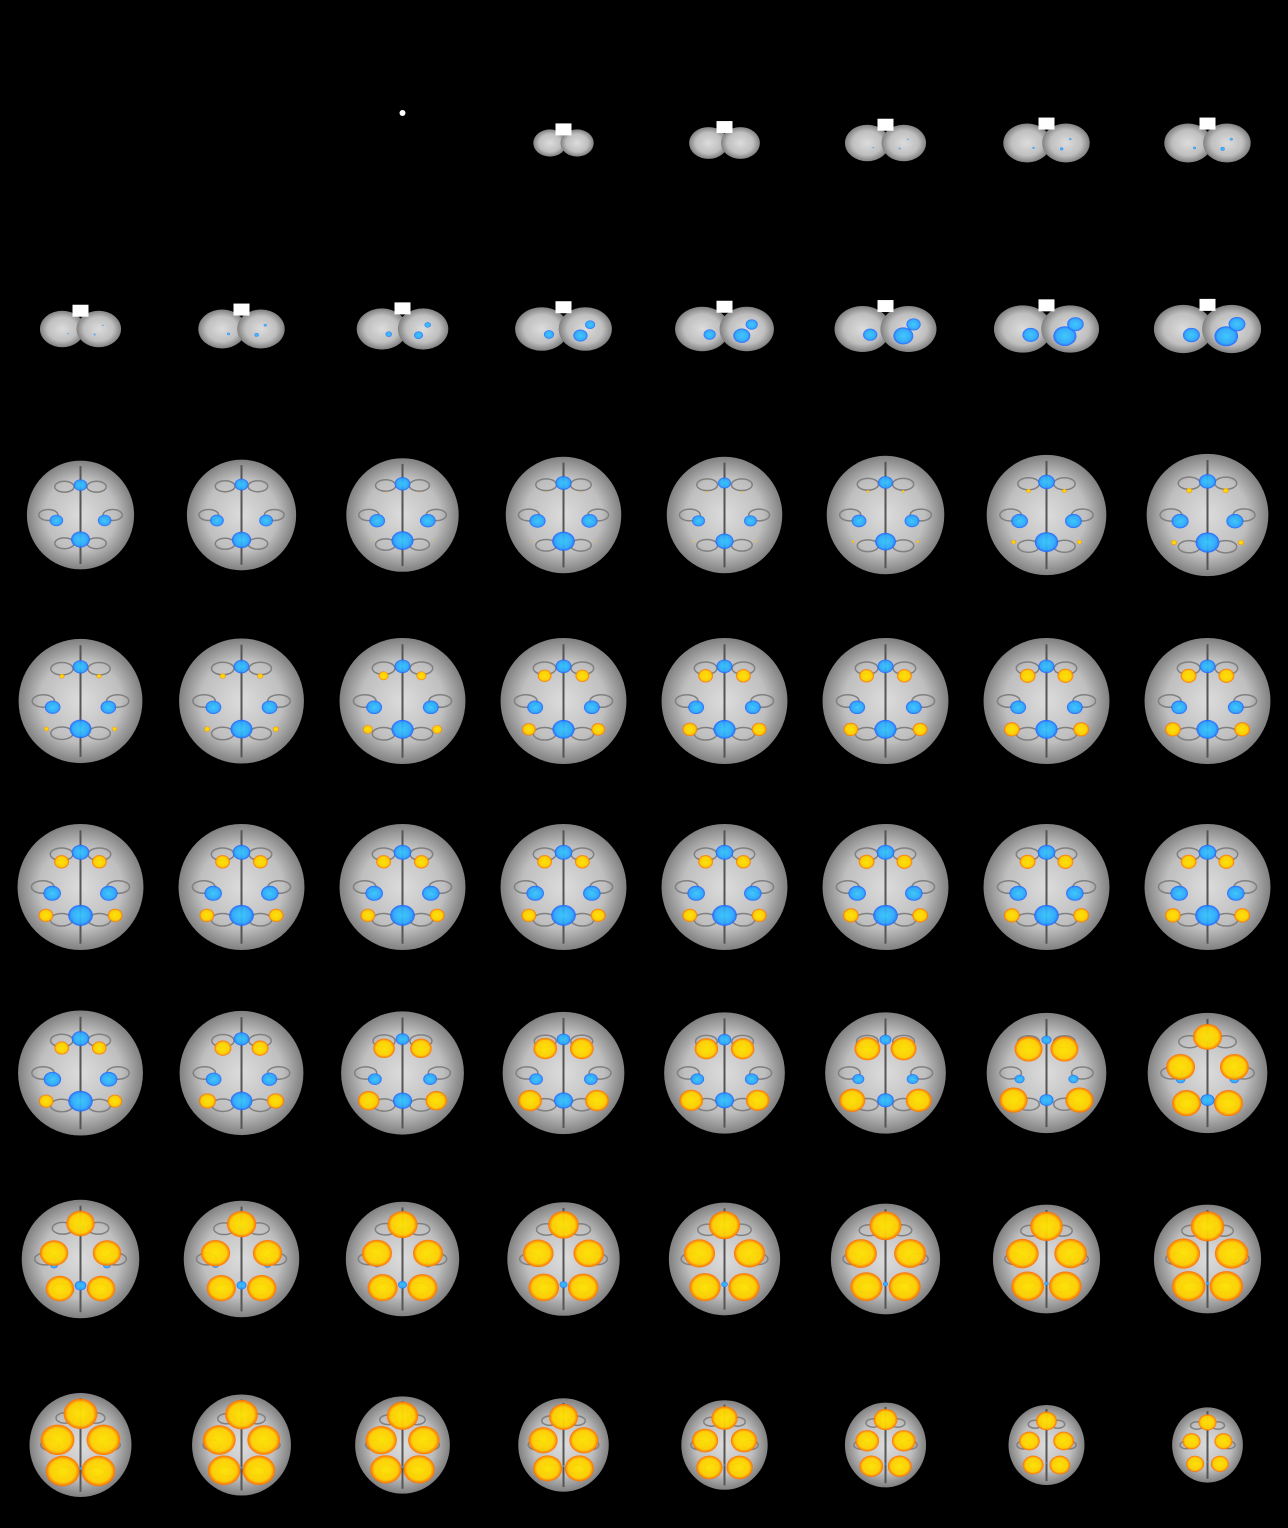 Image resolution: width=1288 pixels, height=1528 pixels. Describe the element at coordinates (1207, 123) in the screenshot. I see `brainstem` at that location.